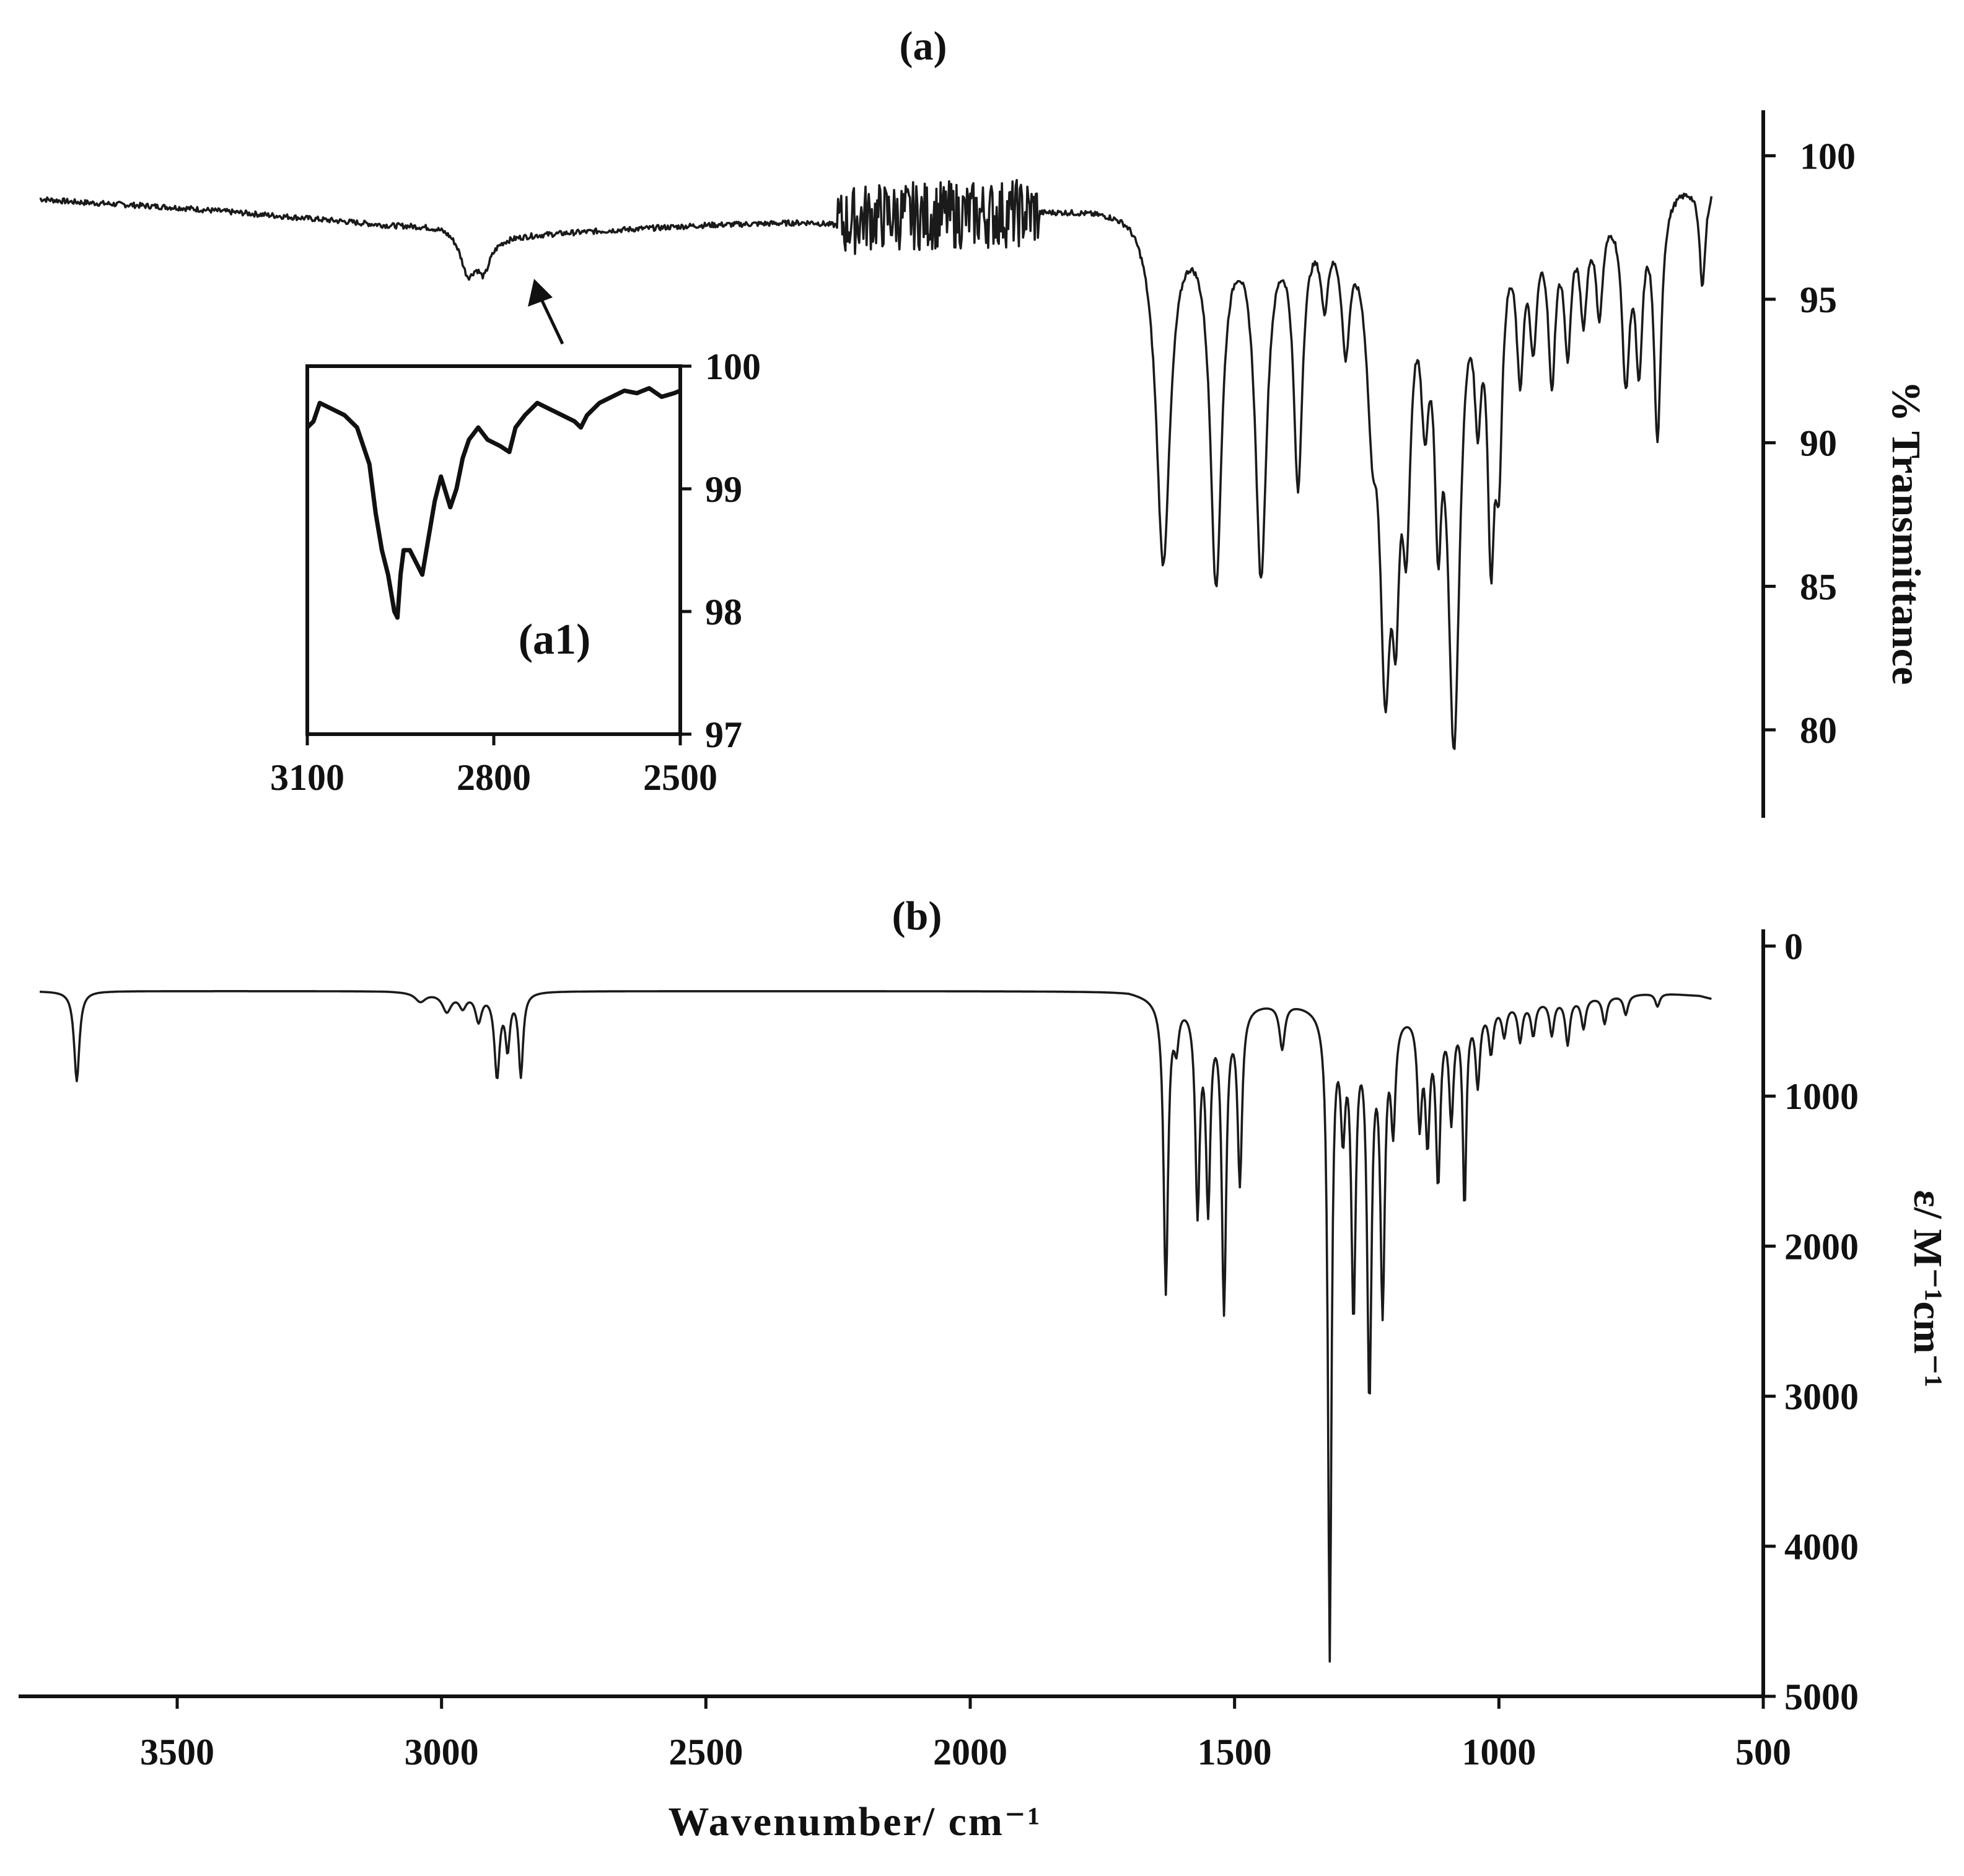  Describe the element at coordinates (1821, 1246) in the screenshot. I see `panel-b-y-tick-label: 2000` at that location.